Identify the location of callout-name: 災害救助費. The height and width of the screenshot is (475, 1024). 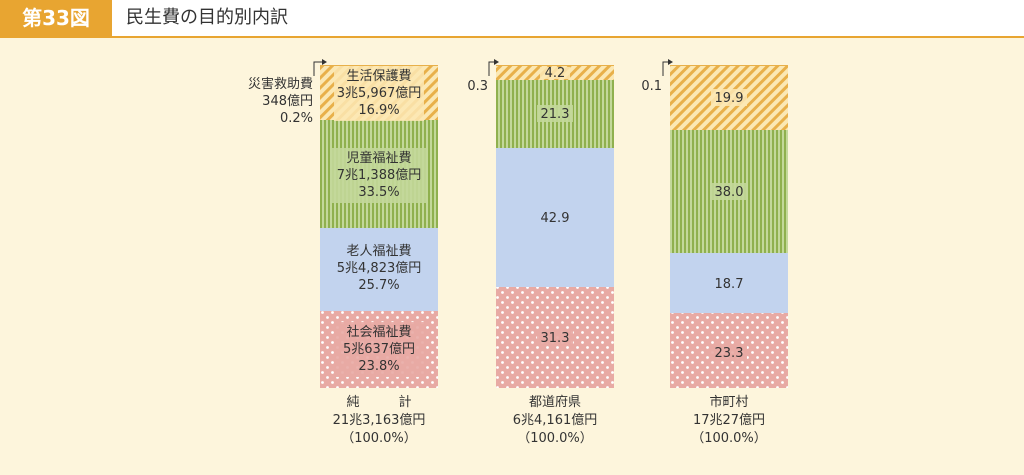
(280, 84).